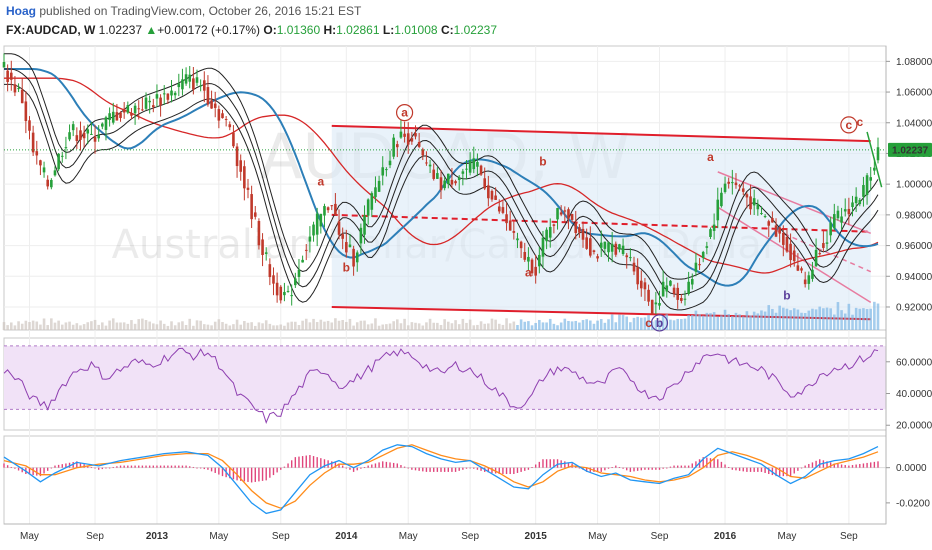 This screenshot has width=932, height=550. I want to click on macd-signal-line, so click(441, 476).